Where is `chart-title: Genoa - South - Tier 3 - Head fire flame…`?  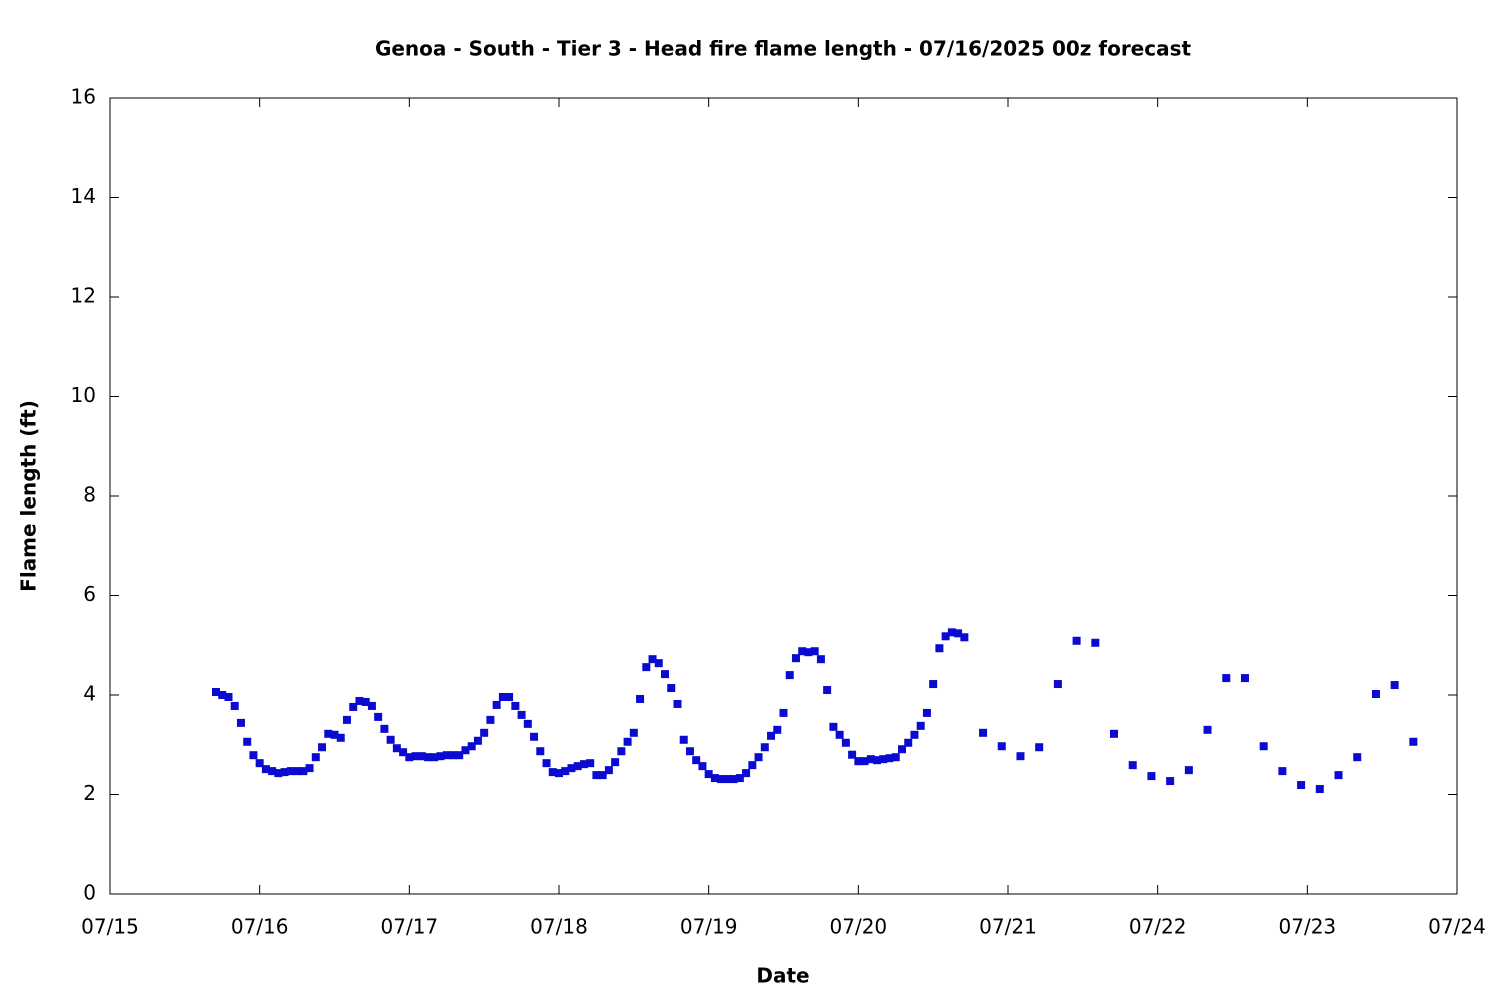 chart-title: Genoa - South - Tier 3 - Head fire flame… is located at coordinates (783, 49).